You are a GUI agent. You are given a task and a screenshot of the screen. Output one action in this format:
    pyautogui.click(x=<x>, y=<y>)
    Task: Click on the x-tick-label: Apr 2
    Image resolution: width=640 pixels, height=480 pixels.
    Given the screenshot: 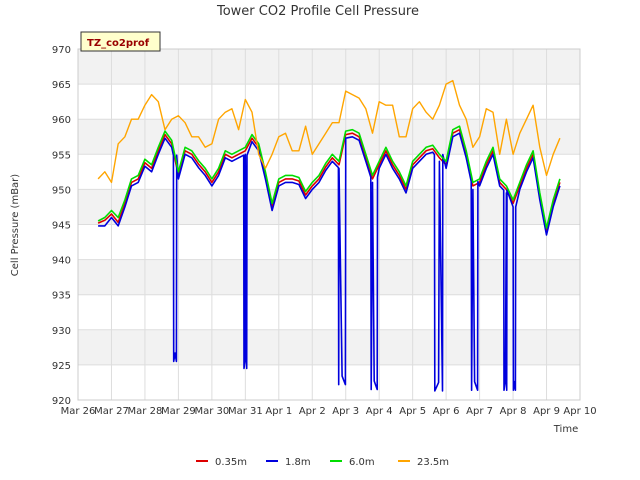 What is the action you would take?
    pyautogui.click(x=312, y=411)
    